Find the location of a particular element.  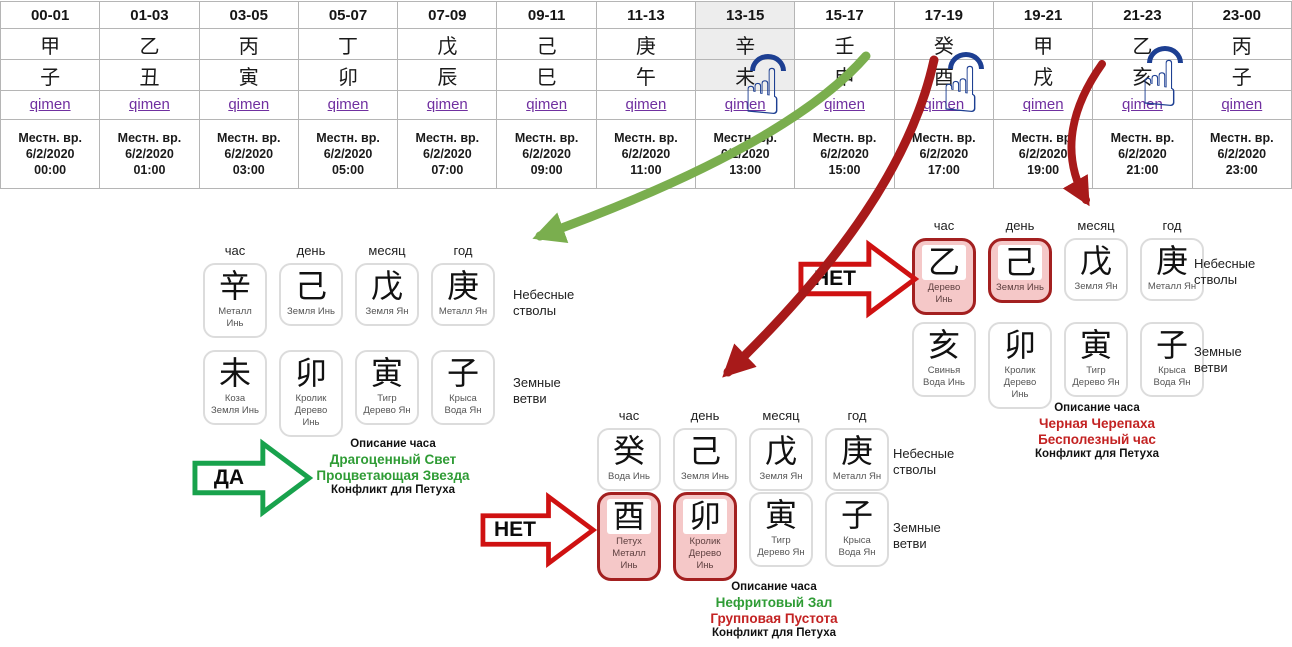

stem-cell: 辛 is located at coordinates (745, 44).